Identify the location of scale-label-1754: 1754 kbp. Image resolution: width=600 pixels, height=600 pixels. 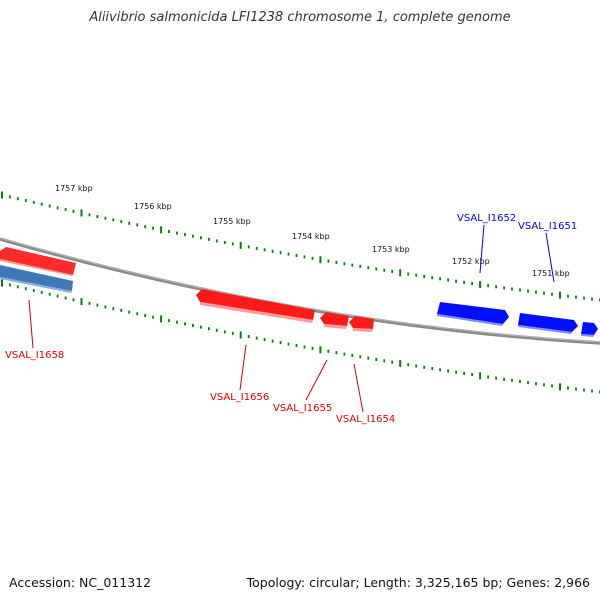
(311, 236).